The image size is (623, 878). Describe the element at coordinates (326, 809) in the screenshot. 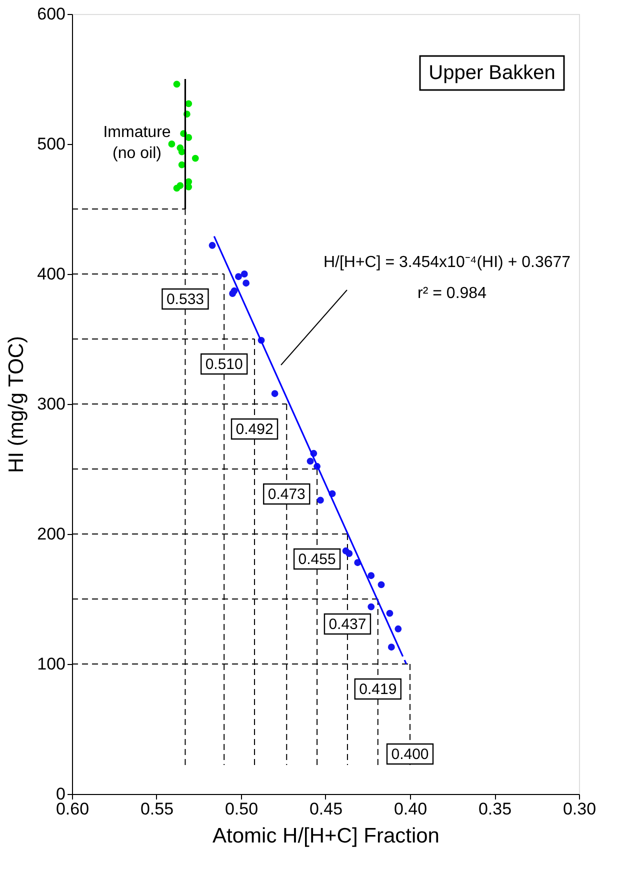

I see `x-tick-label: 0.45` at that location.